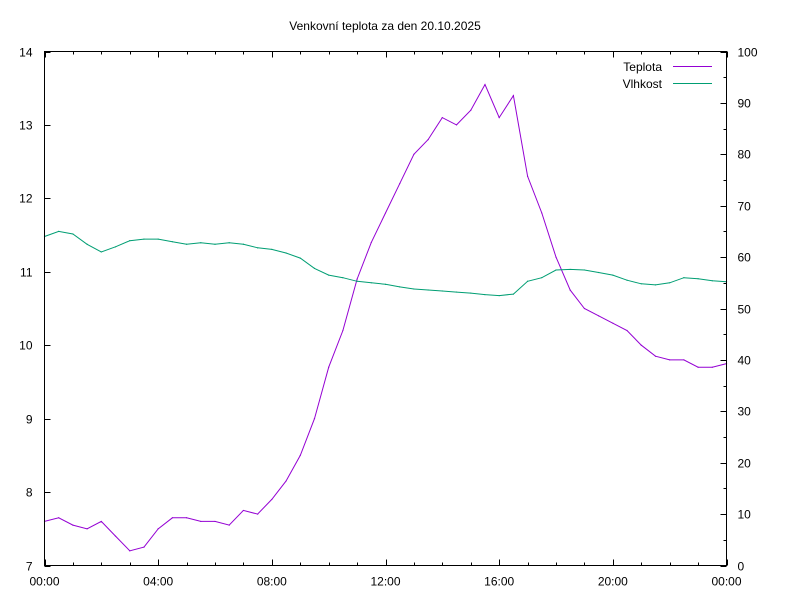  I want to click on x-tick-label: 08:00, so click(272, 582).